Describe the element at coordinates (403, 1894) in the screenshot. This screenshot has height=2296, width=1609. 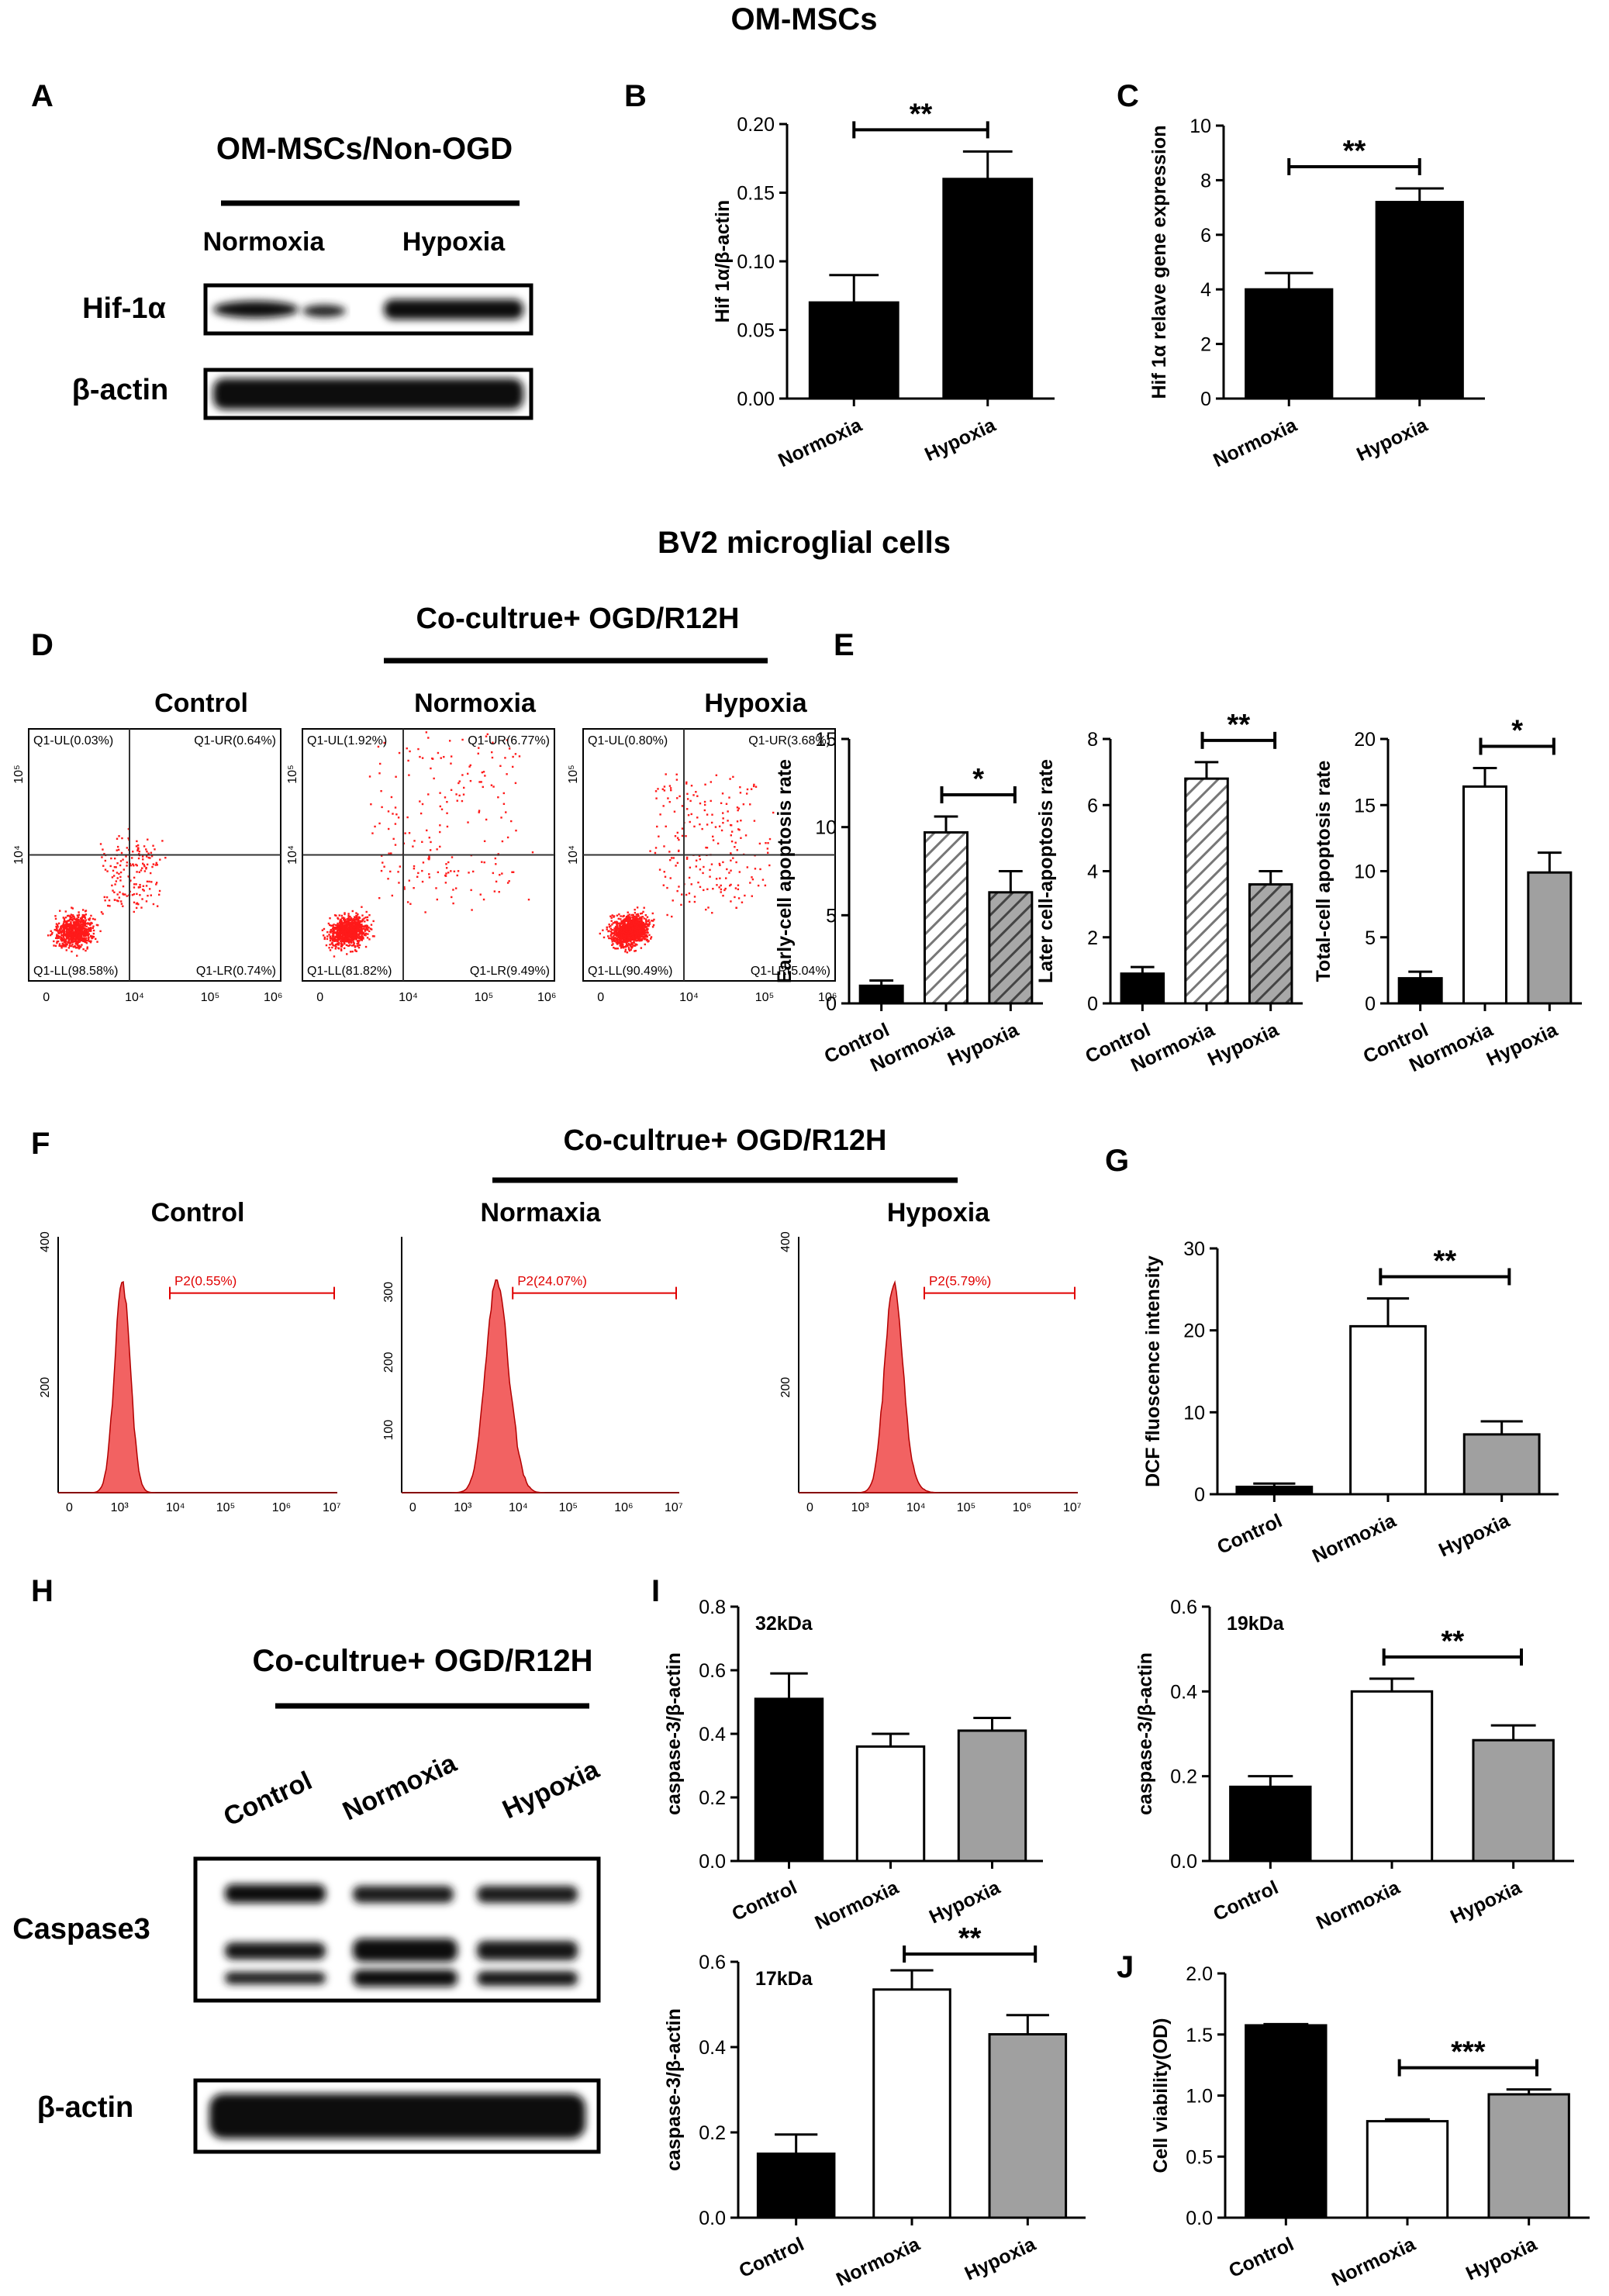
I see `blot-h-casp-band-32-normoxia` at that location.